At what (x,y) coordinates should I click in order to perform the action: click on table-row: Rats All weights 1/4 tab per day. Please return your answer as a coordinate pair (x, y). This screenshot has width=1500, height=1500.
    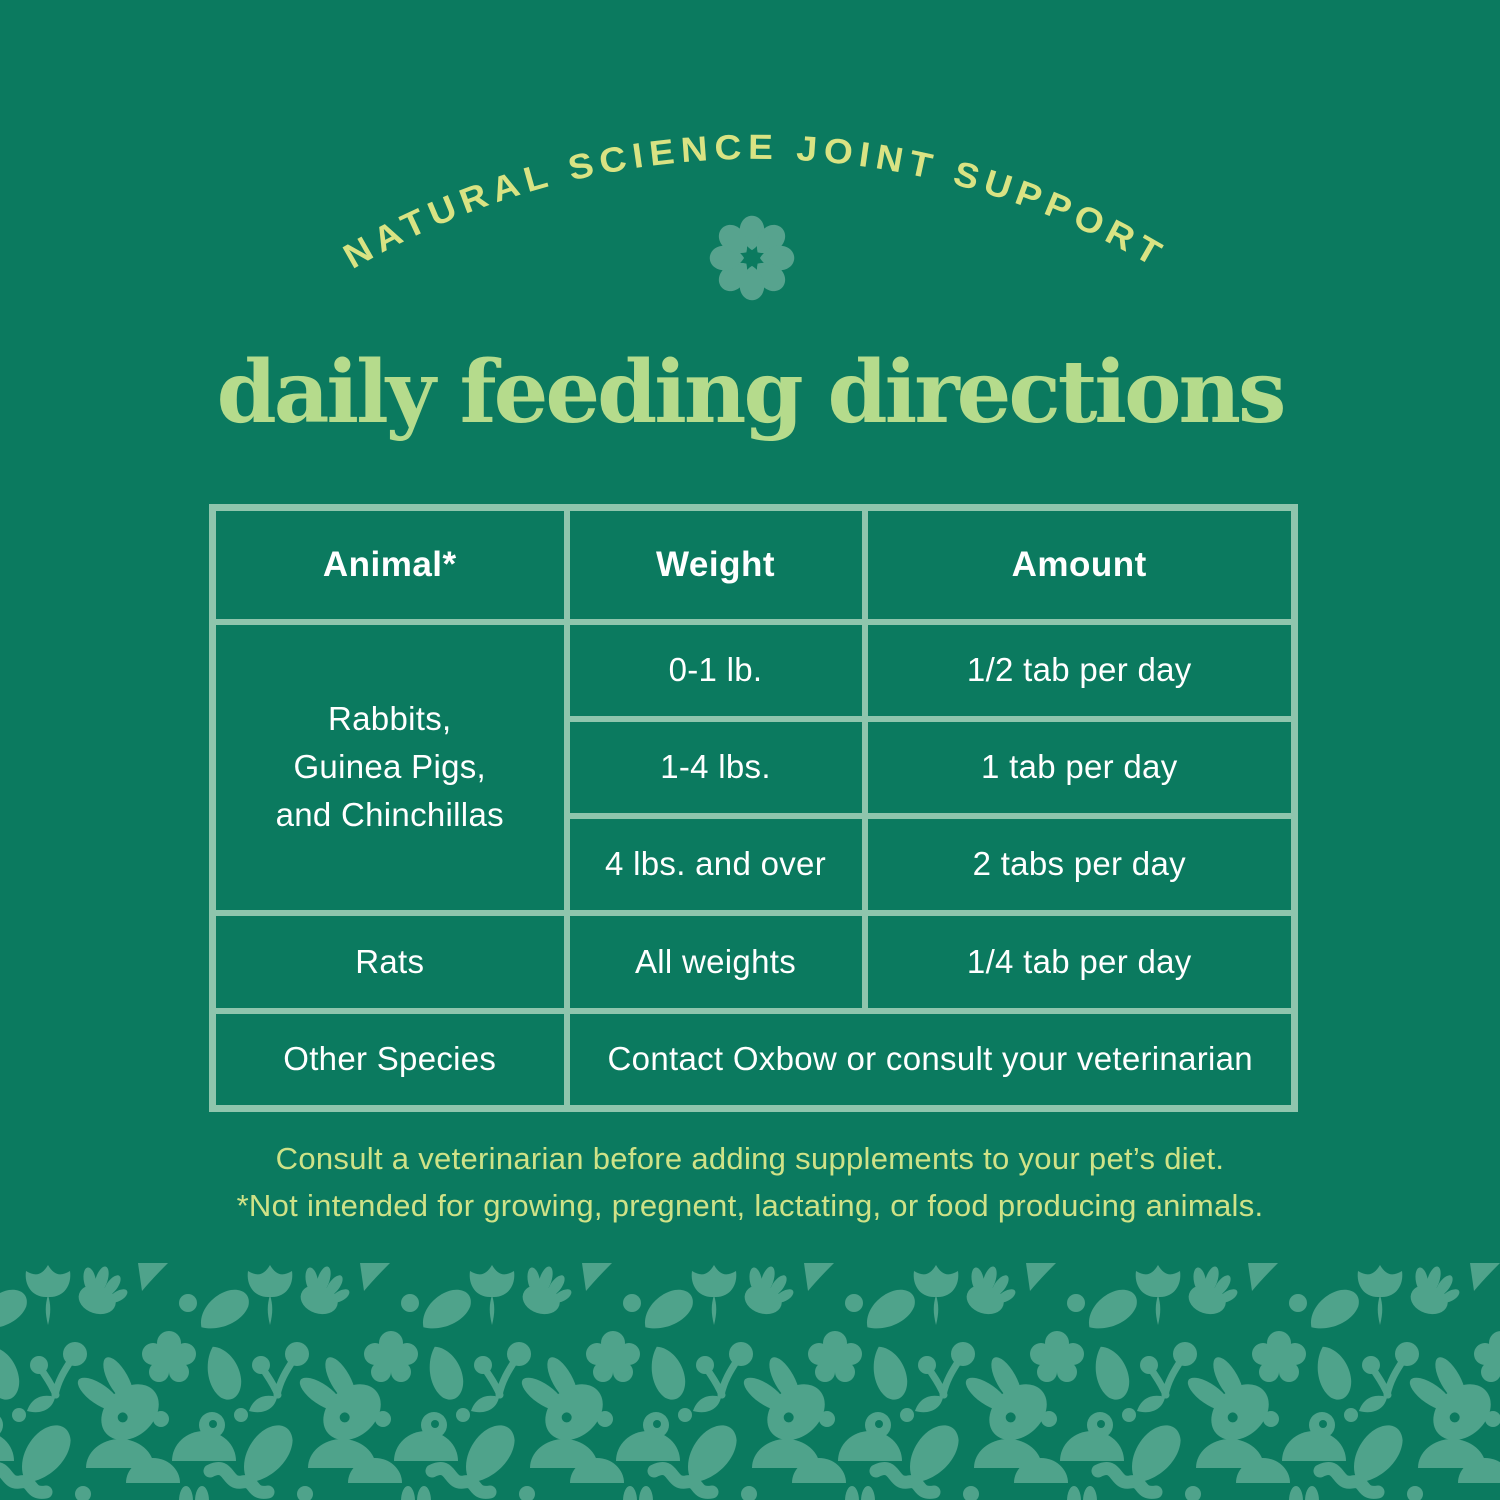
    Looking at the image, I should click on (753, 961).